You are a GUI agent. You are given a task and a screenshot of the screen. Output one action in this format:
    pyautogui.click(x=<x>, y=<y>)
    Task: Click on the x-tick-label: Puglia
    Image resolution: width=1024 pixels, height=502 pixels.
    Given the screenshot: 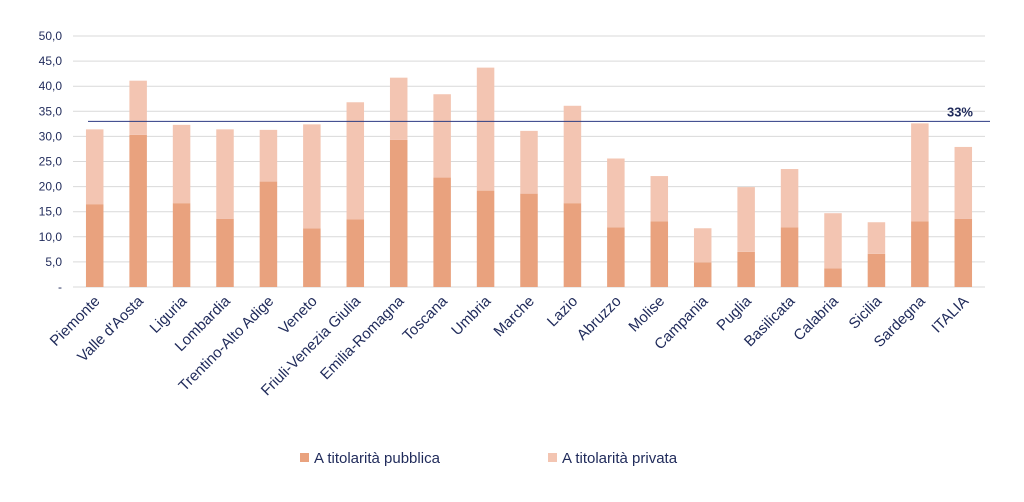 What is the action you would take?
    pyautogui.click(x=734, y=313)
    